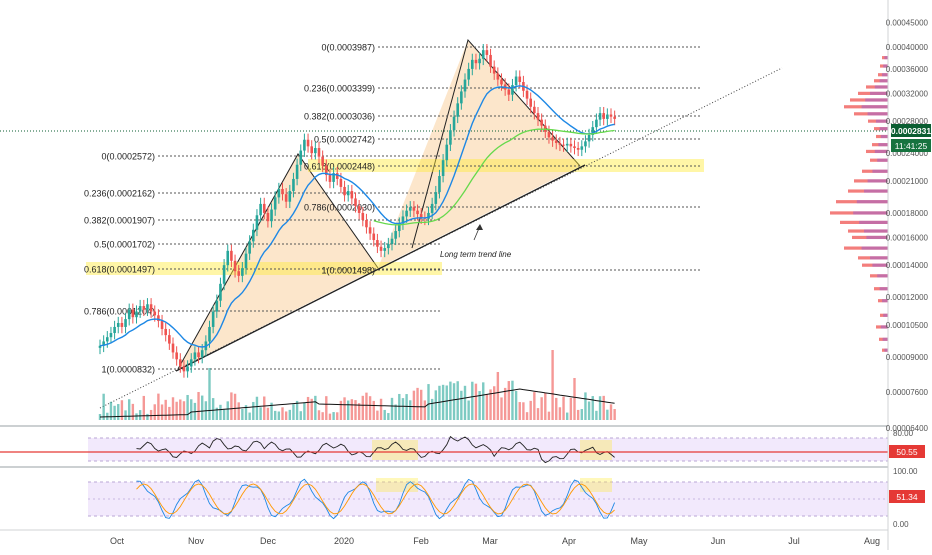 The image size is (932, 555). What do you see at coordinates (907, 325) in the screenshot?
I see `price-axis-label: 0.00010500` at bounding box center [907, 325].